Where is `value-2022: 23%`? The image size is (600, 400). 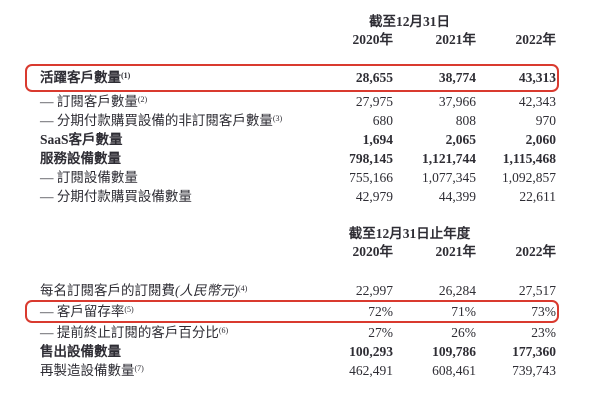 value-2022: 23% is located at coordinates (543, 332).